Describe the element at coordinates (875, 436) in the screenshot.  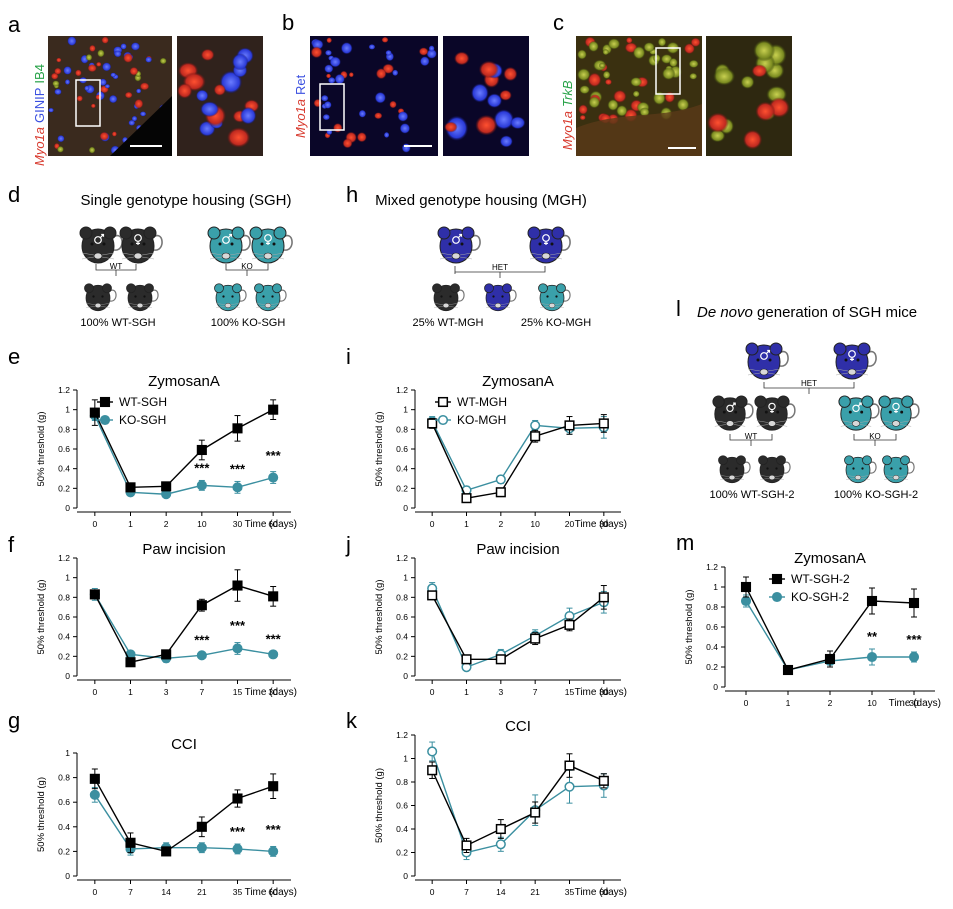
I see `panel-l-ko-label: KO` at that location.